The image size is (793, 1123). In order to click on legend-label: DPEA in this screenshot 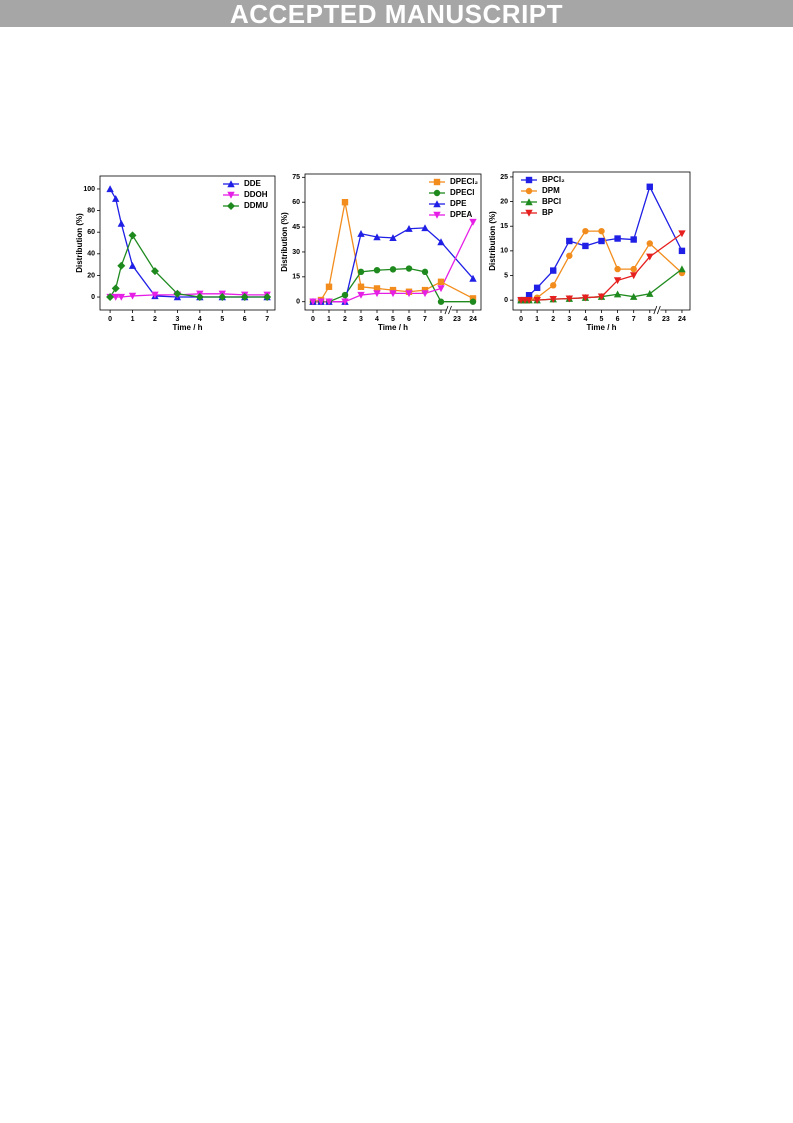, I will do `click(461, 214)`.